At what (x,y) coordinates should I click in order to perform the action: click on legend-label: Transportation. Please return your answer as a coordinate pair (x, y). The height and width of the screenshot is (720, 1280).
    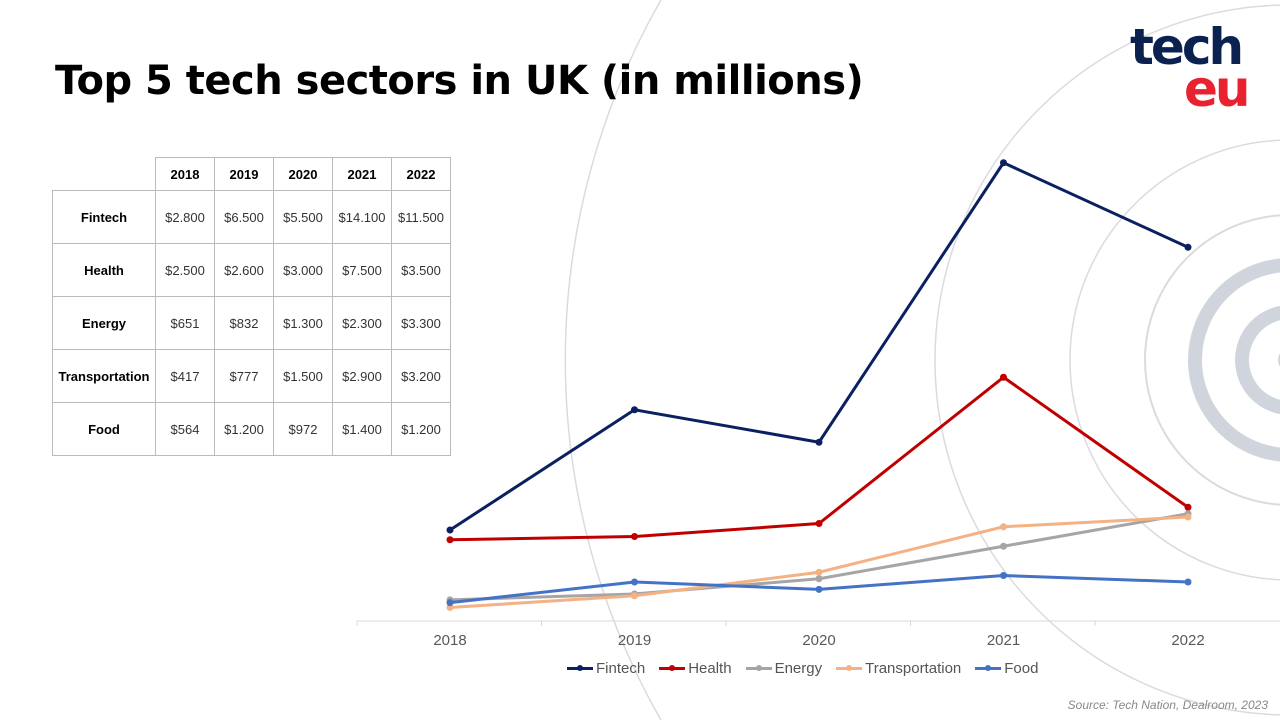
    Looking at the image, I should click on (913, 668).